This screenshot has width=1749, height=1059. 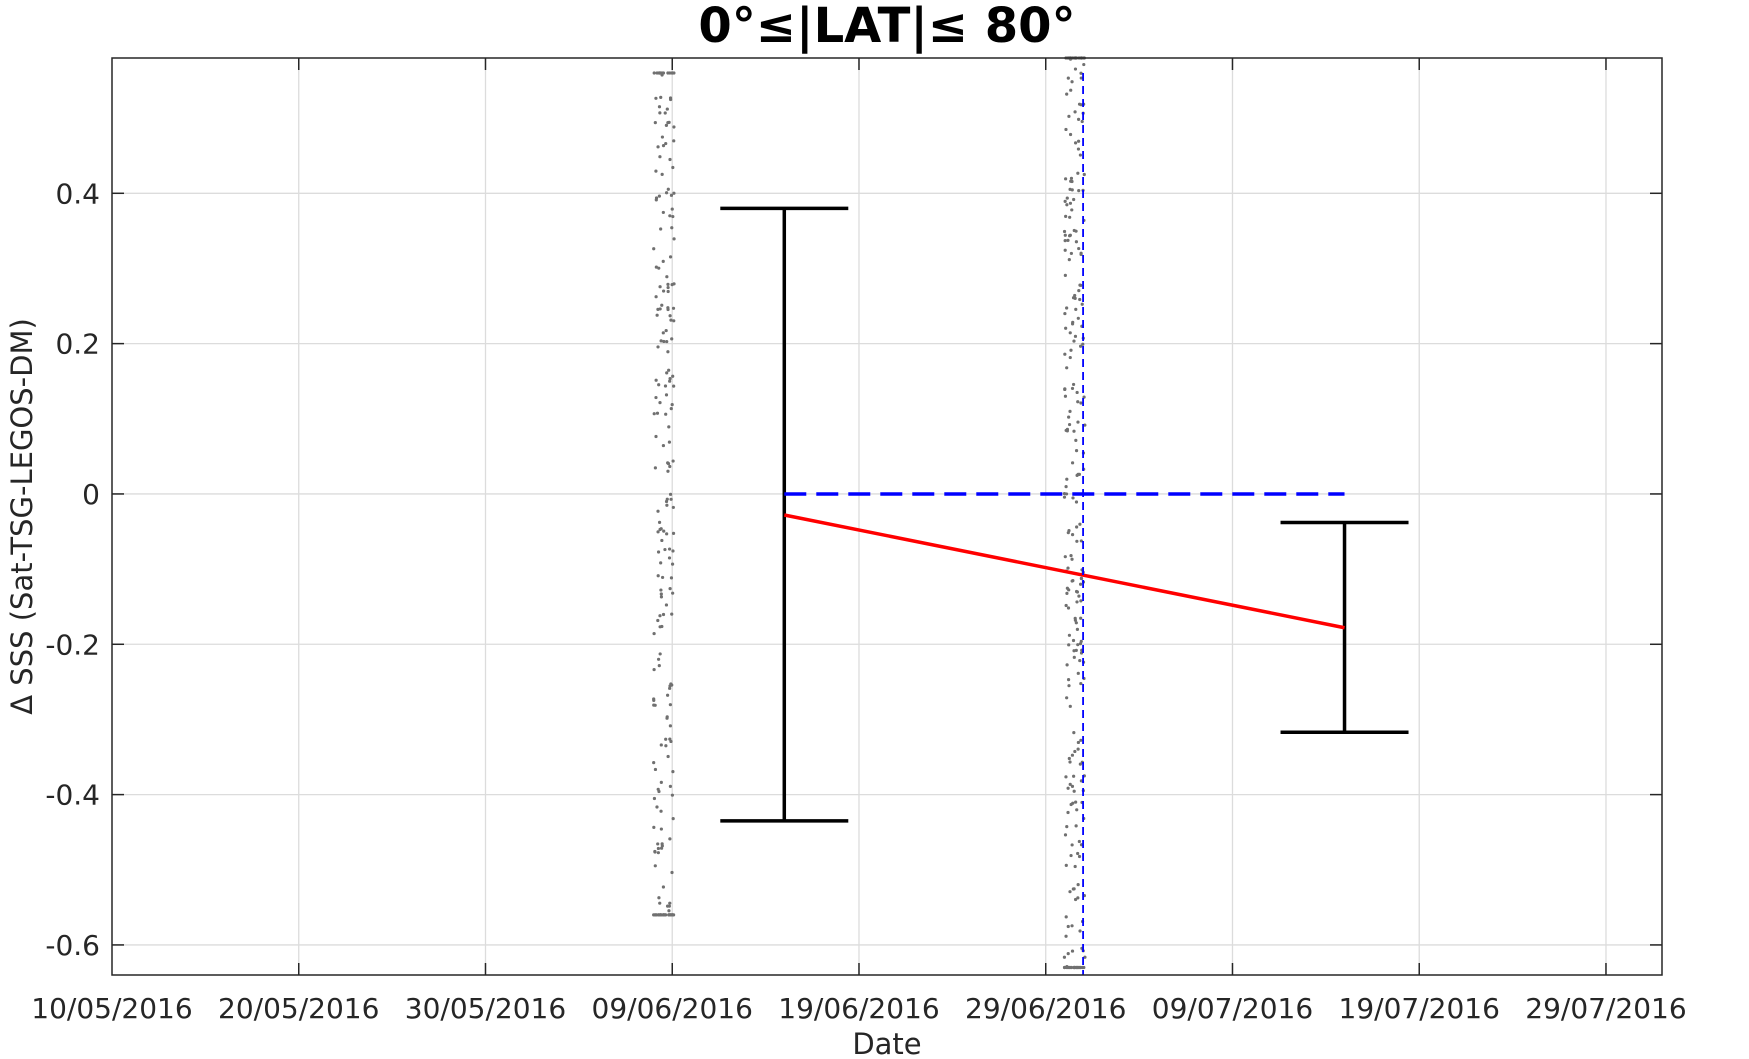 What do you see at coordinates (111, 1008) in the screenshot?
I see `x-tick-label: 10/05/2016` at bounding box center [111, 1008].